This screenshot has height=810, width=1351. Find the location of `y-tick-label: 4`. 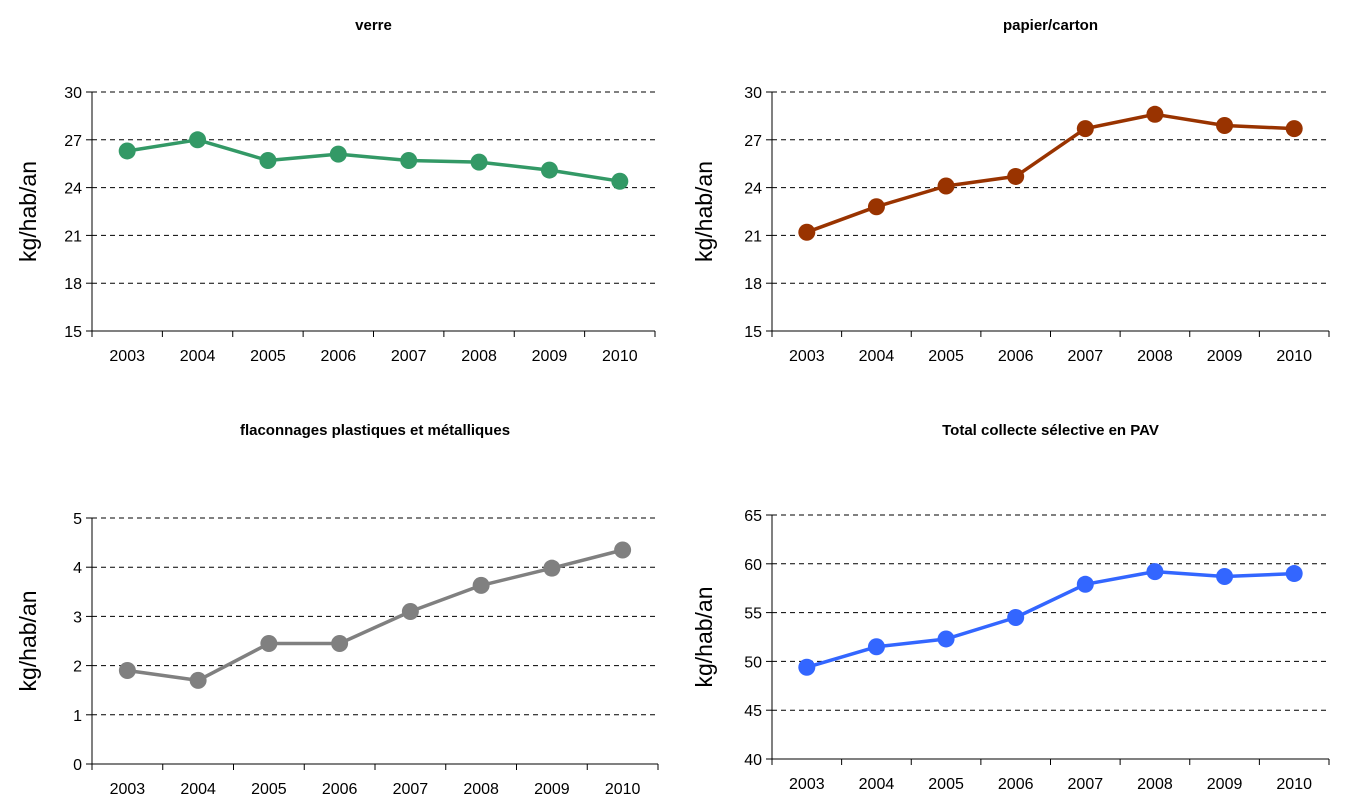

y-tick-label: 4 is located at coordinates (77, 568).